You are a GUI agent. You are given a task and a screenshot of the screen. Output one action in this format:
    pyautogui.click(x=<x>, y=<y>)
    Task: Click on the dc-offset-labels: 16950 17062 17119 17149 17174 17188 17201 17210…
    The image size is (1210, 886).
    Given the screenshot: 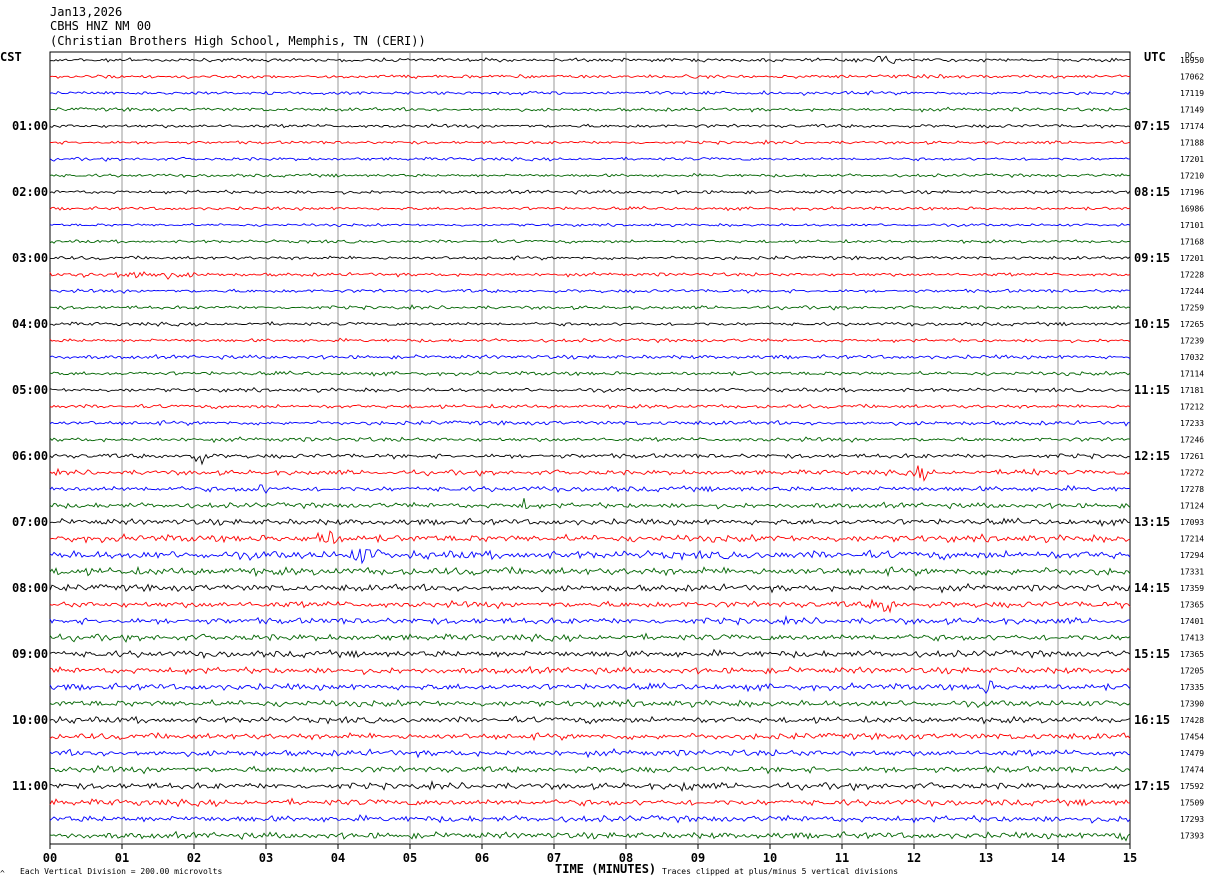 What is the action you would take?
    pyautogui.click(x=1192, y=448)
    